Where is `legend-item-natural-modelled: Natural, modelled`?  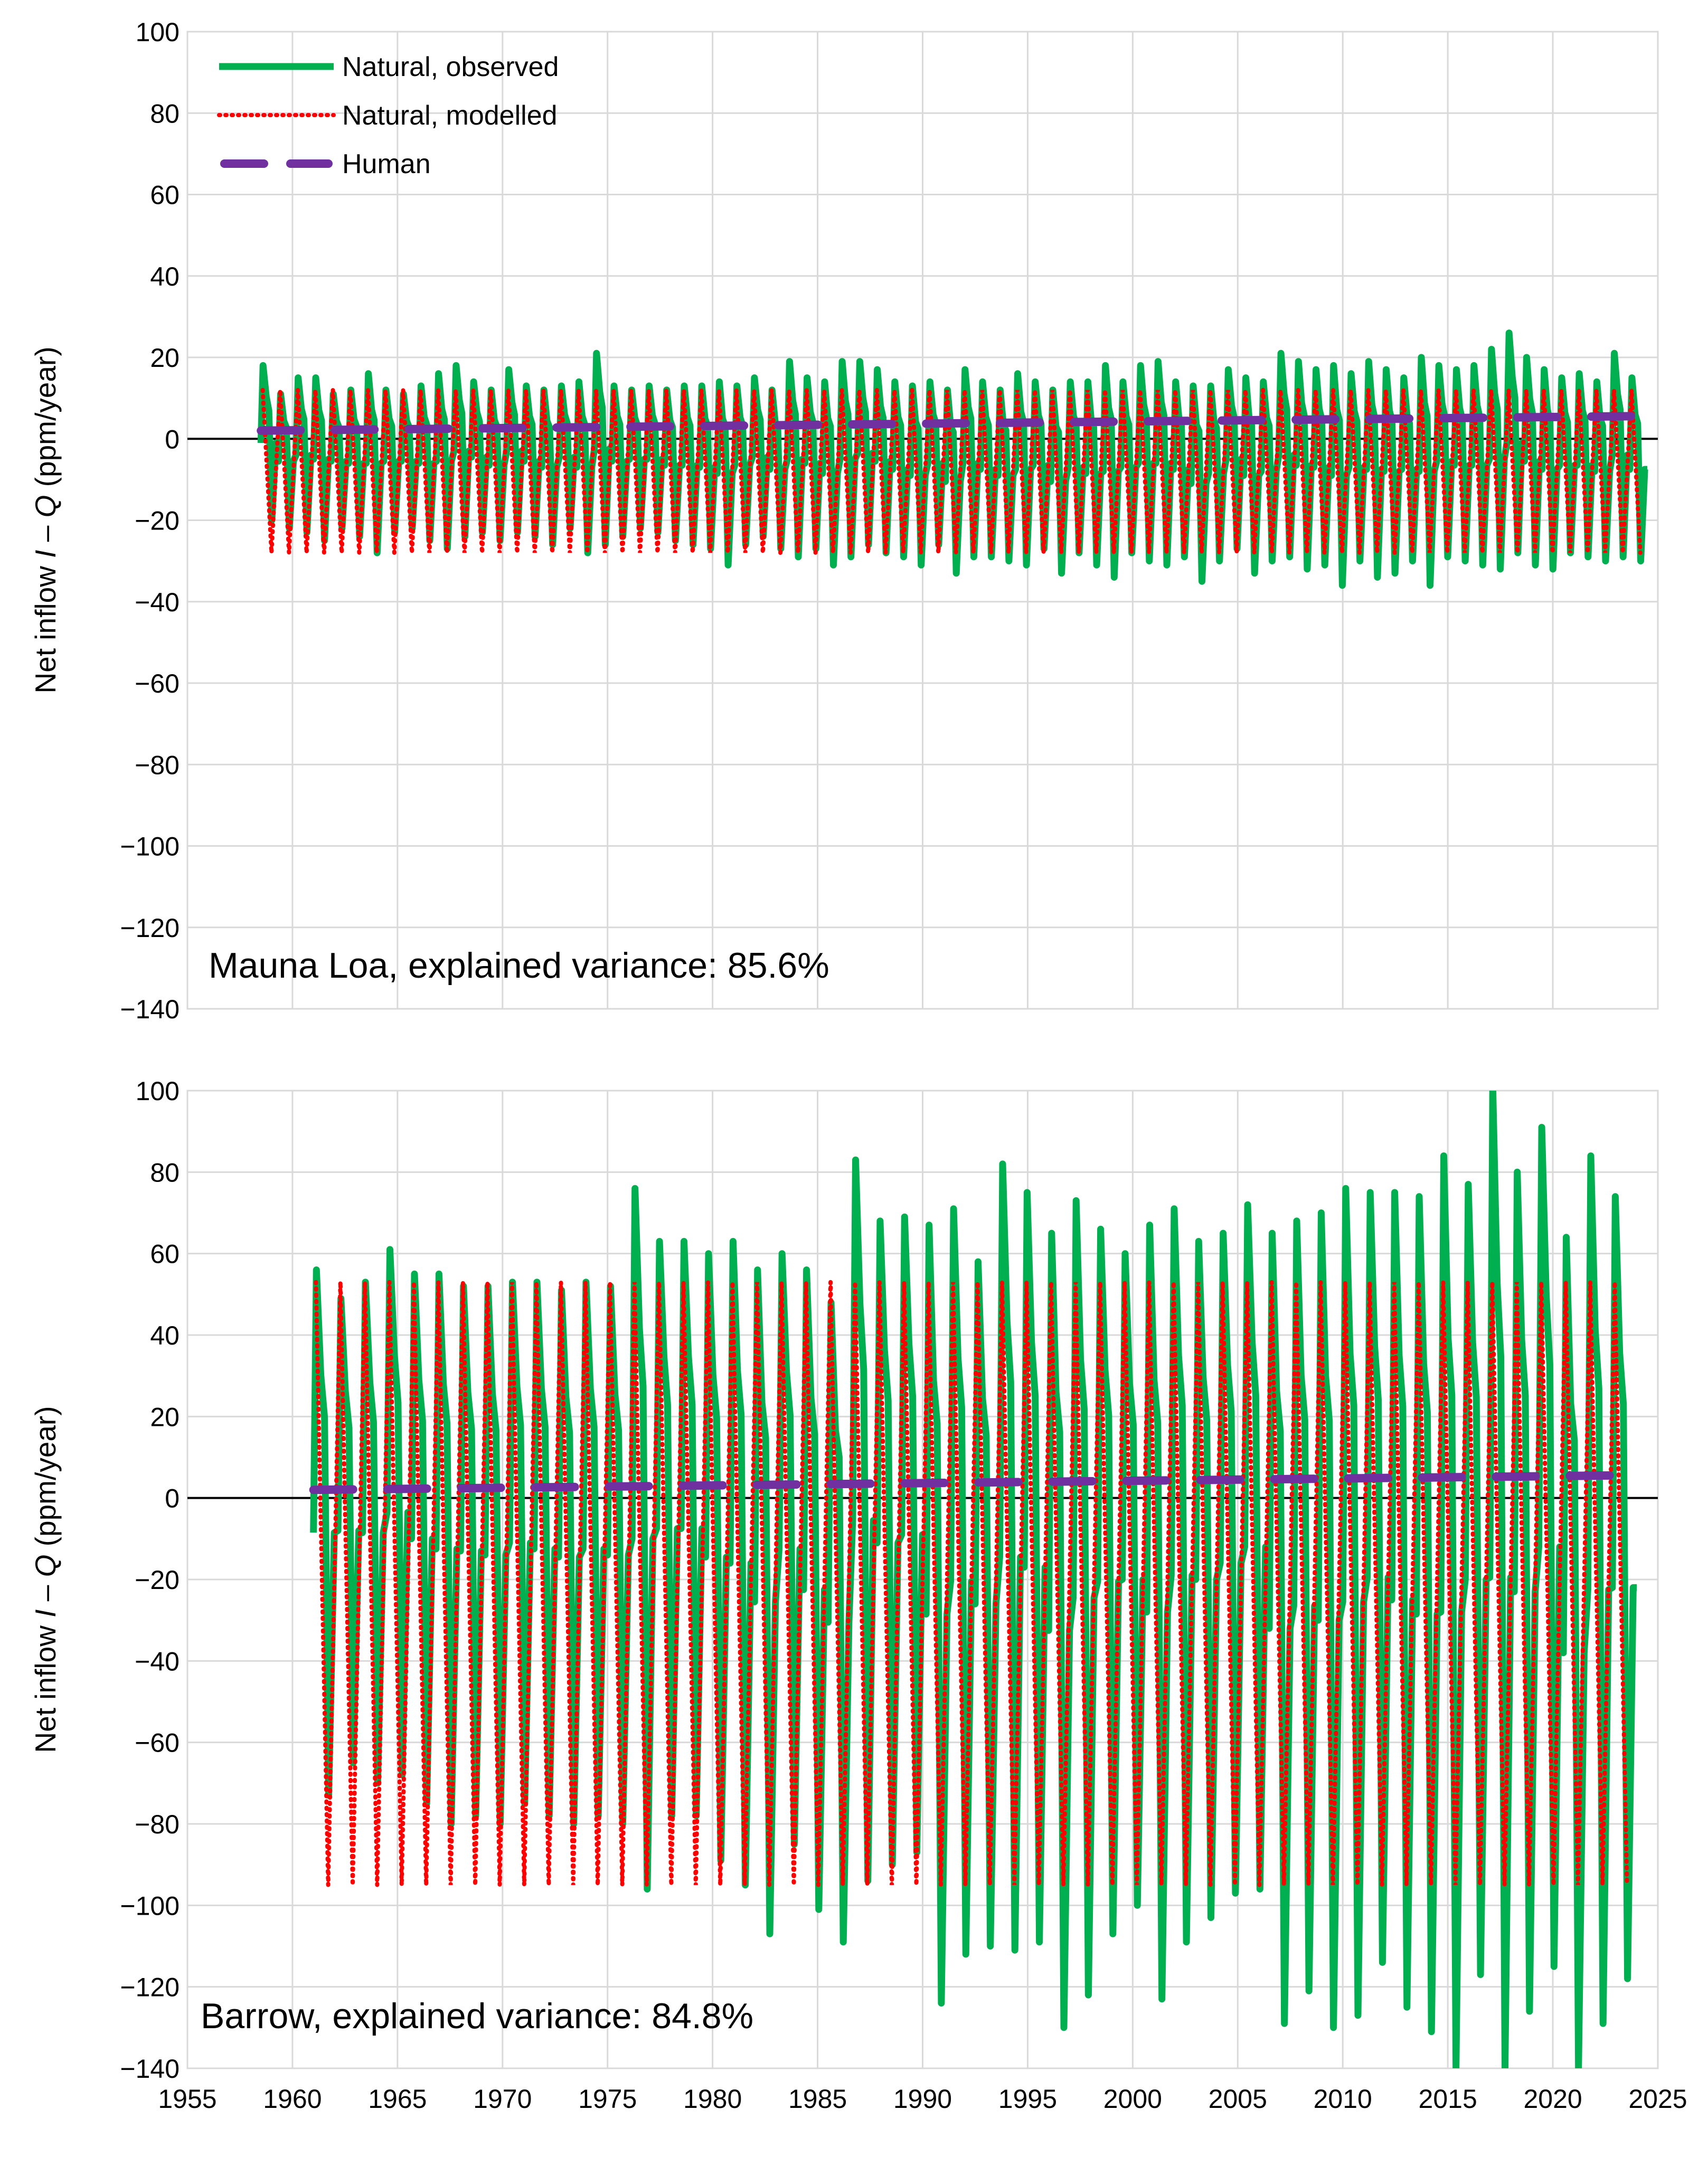 legend-item-natural-modelled: Natural, modelled is located at coordinates (388, 115).